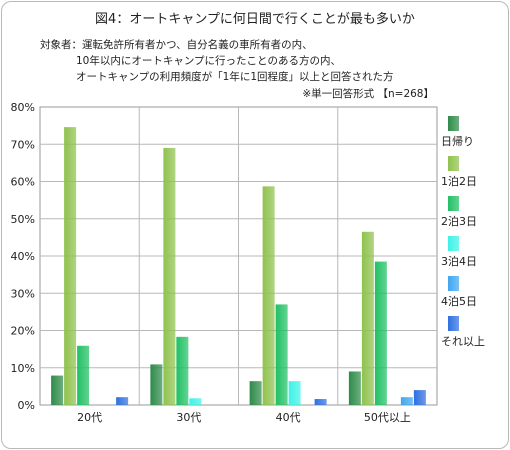  Describe the element at coordinates (23, 107) in the screenshot. I see `y-tick-label: 80%` at that location.